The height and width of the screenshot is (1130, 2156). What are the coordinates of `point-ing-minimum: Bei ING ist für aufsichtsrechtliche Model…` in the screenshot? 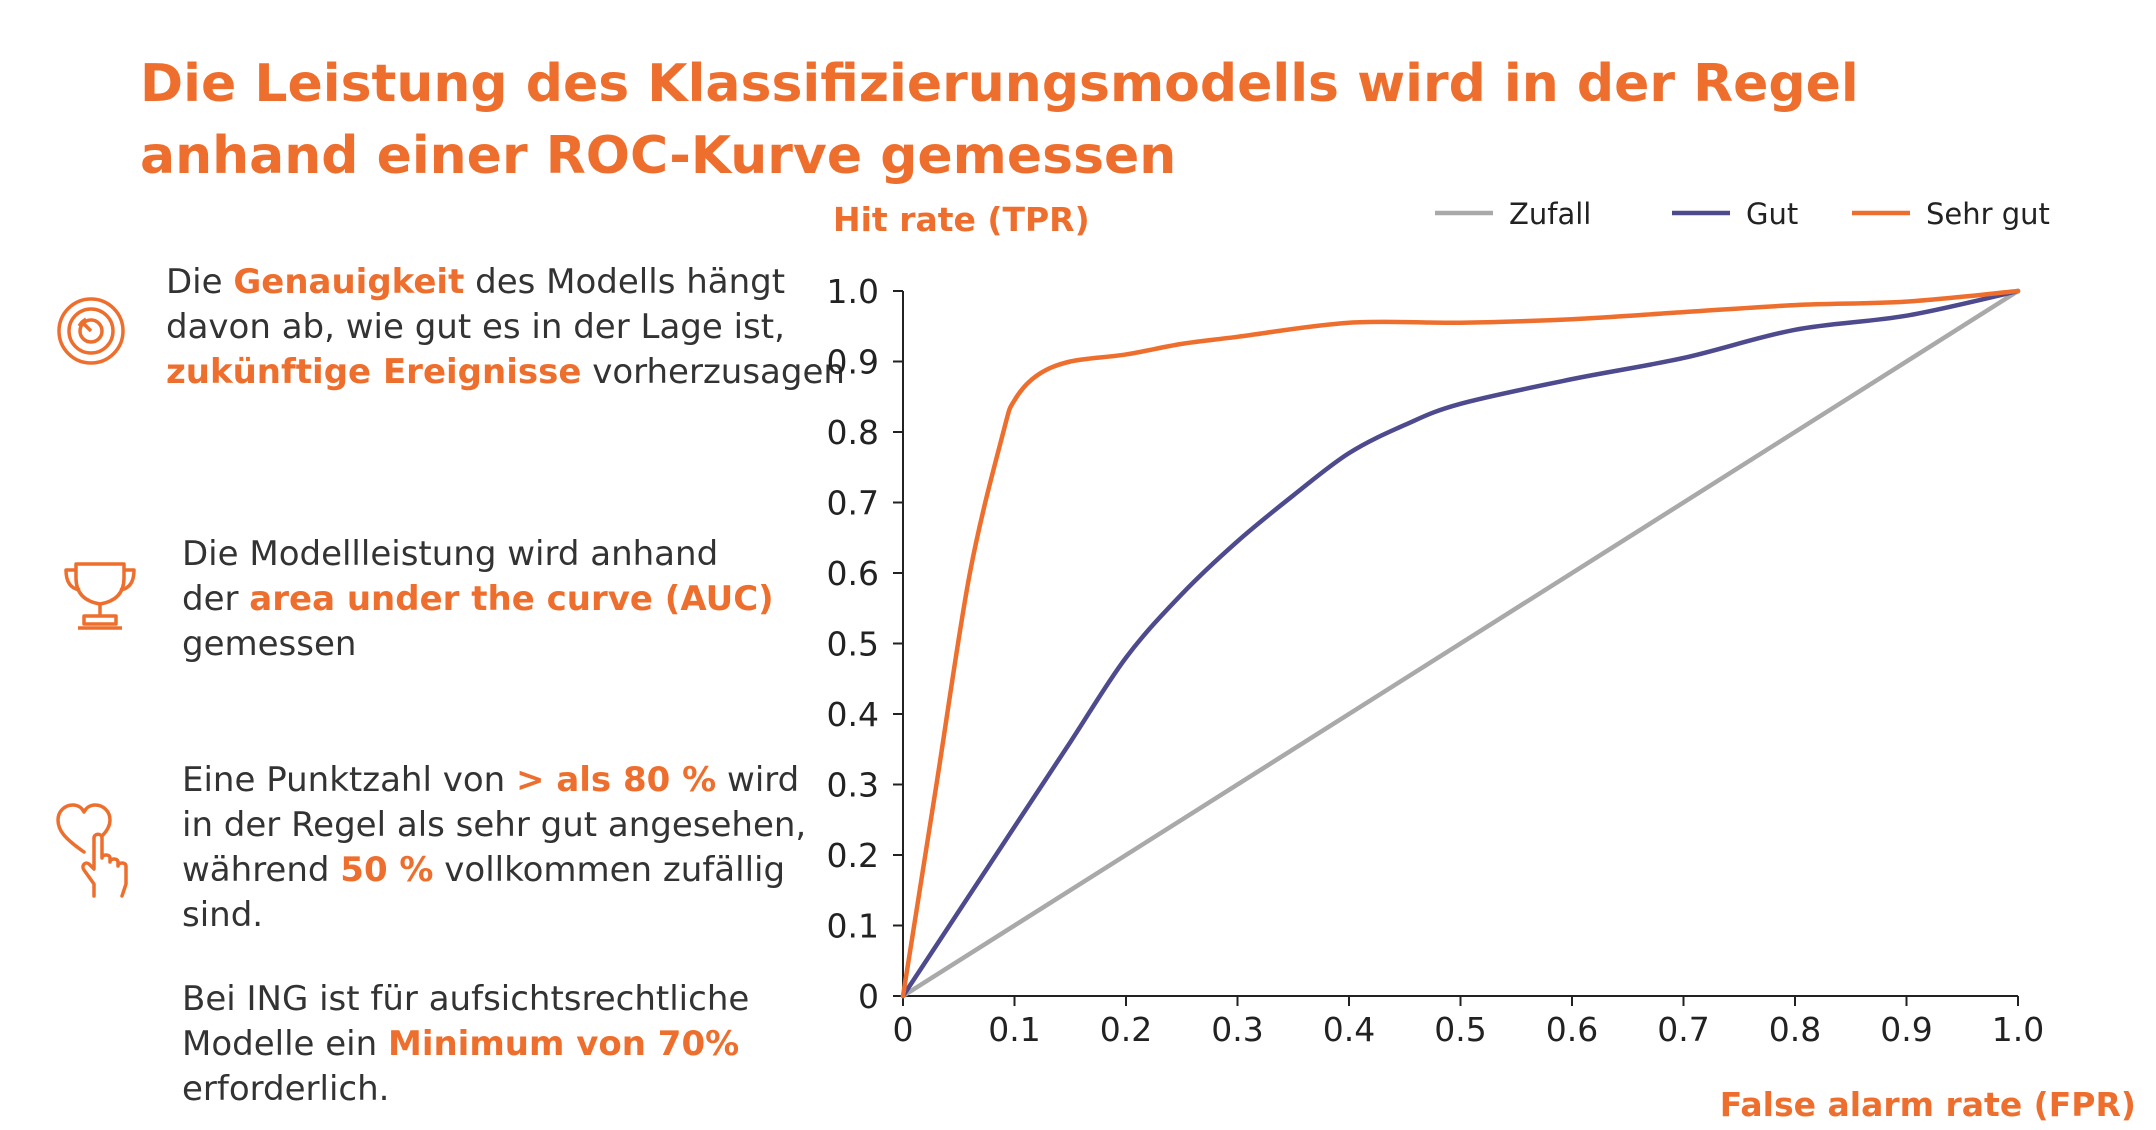 It's located at (465, 1044).